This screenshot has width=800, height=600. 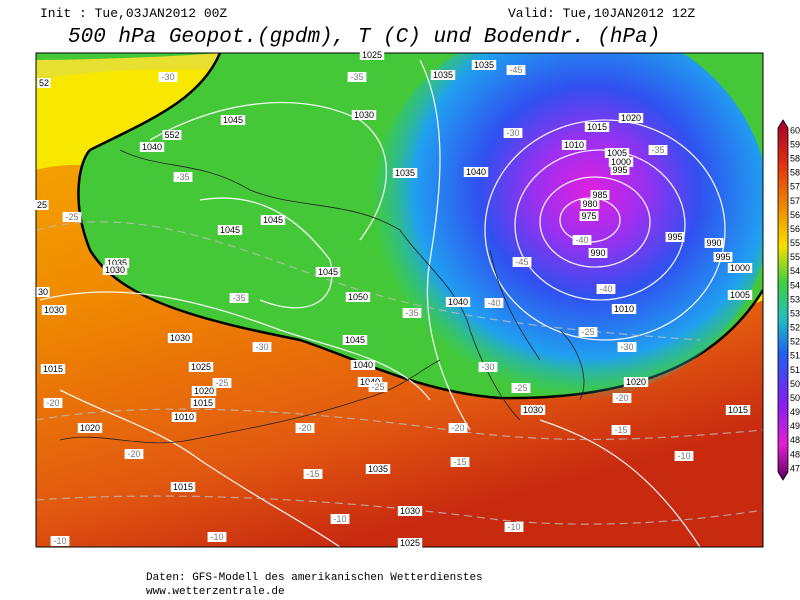 What do you see at coordinates (795, 426) in the screenshot?
I see `colorbar-label: 49` at bounding box center [795, 426].